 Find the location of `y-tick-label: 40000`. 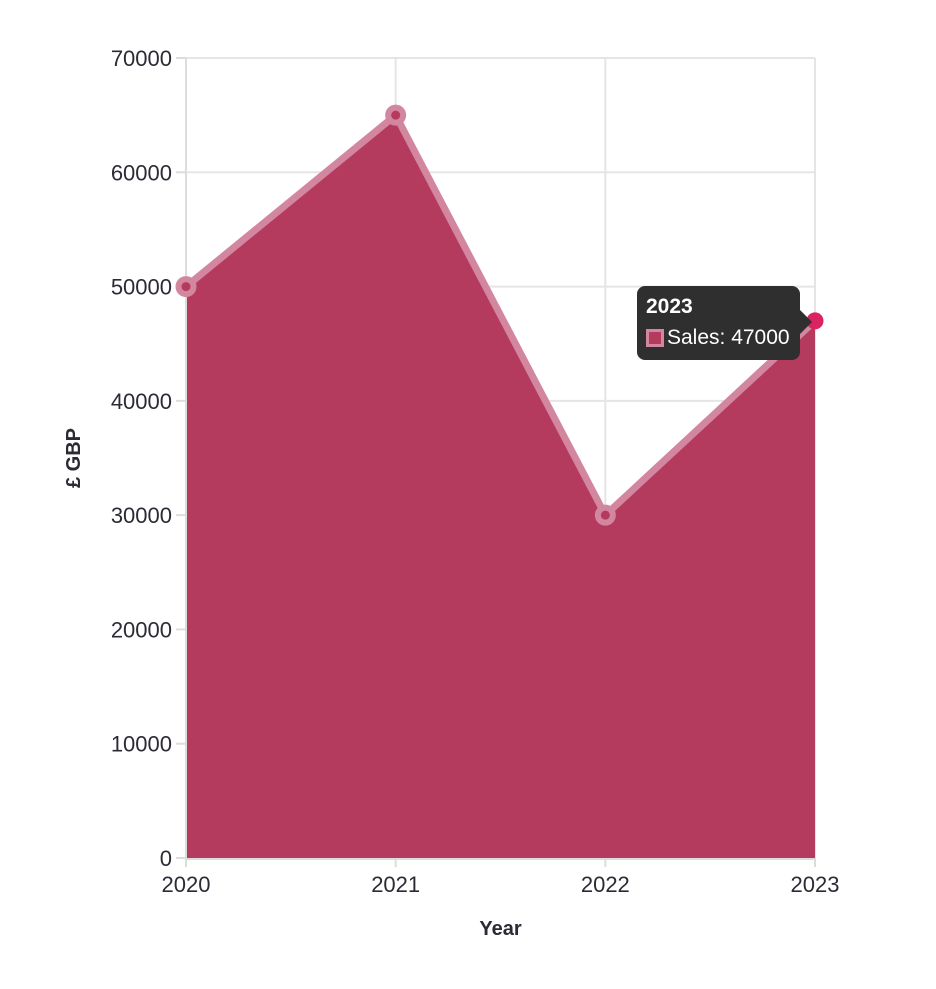

y-tick-label: 40000 is located at coordinates (141, 401).